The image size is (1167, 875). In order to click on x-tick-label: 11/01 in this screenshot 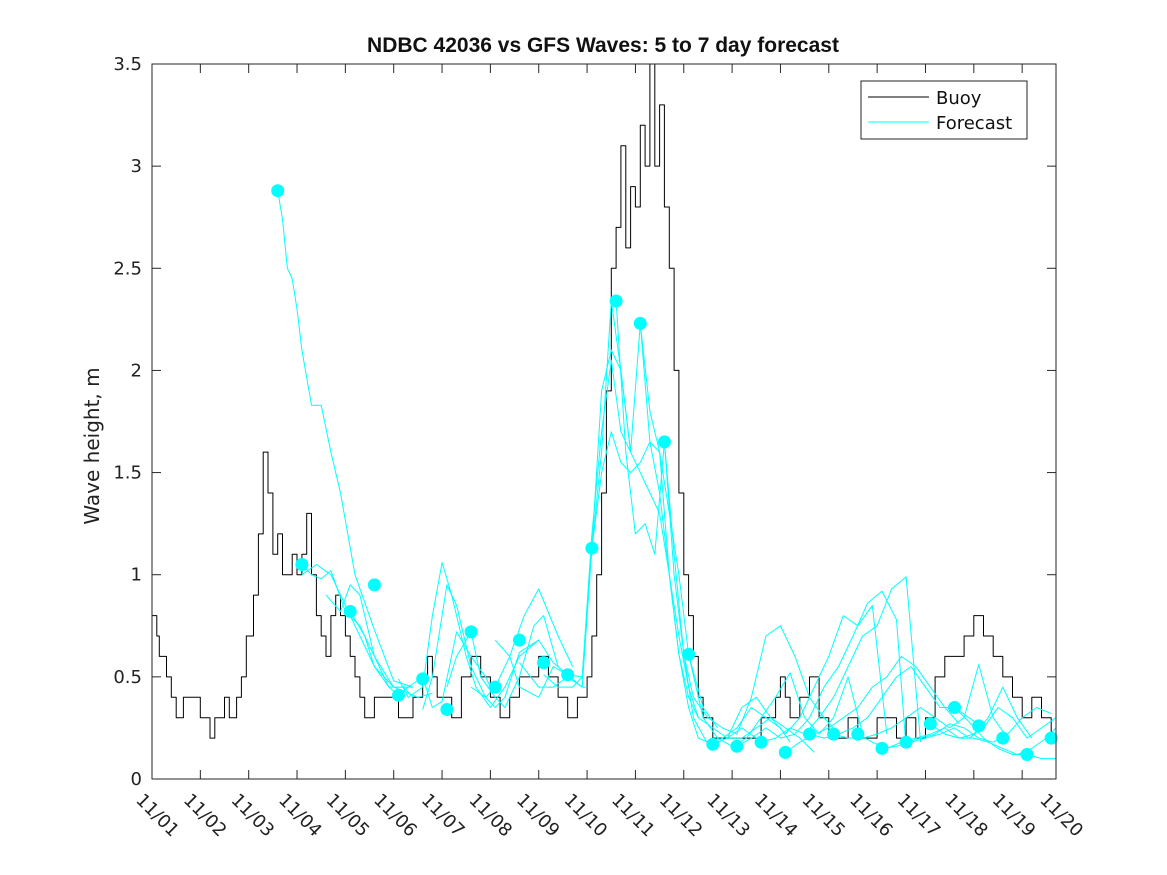, I will do `click(157, 816)`.